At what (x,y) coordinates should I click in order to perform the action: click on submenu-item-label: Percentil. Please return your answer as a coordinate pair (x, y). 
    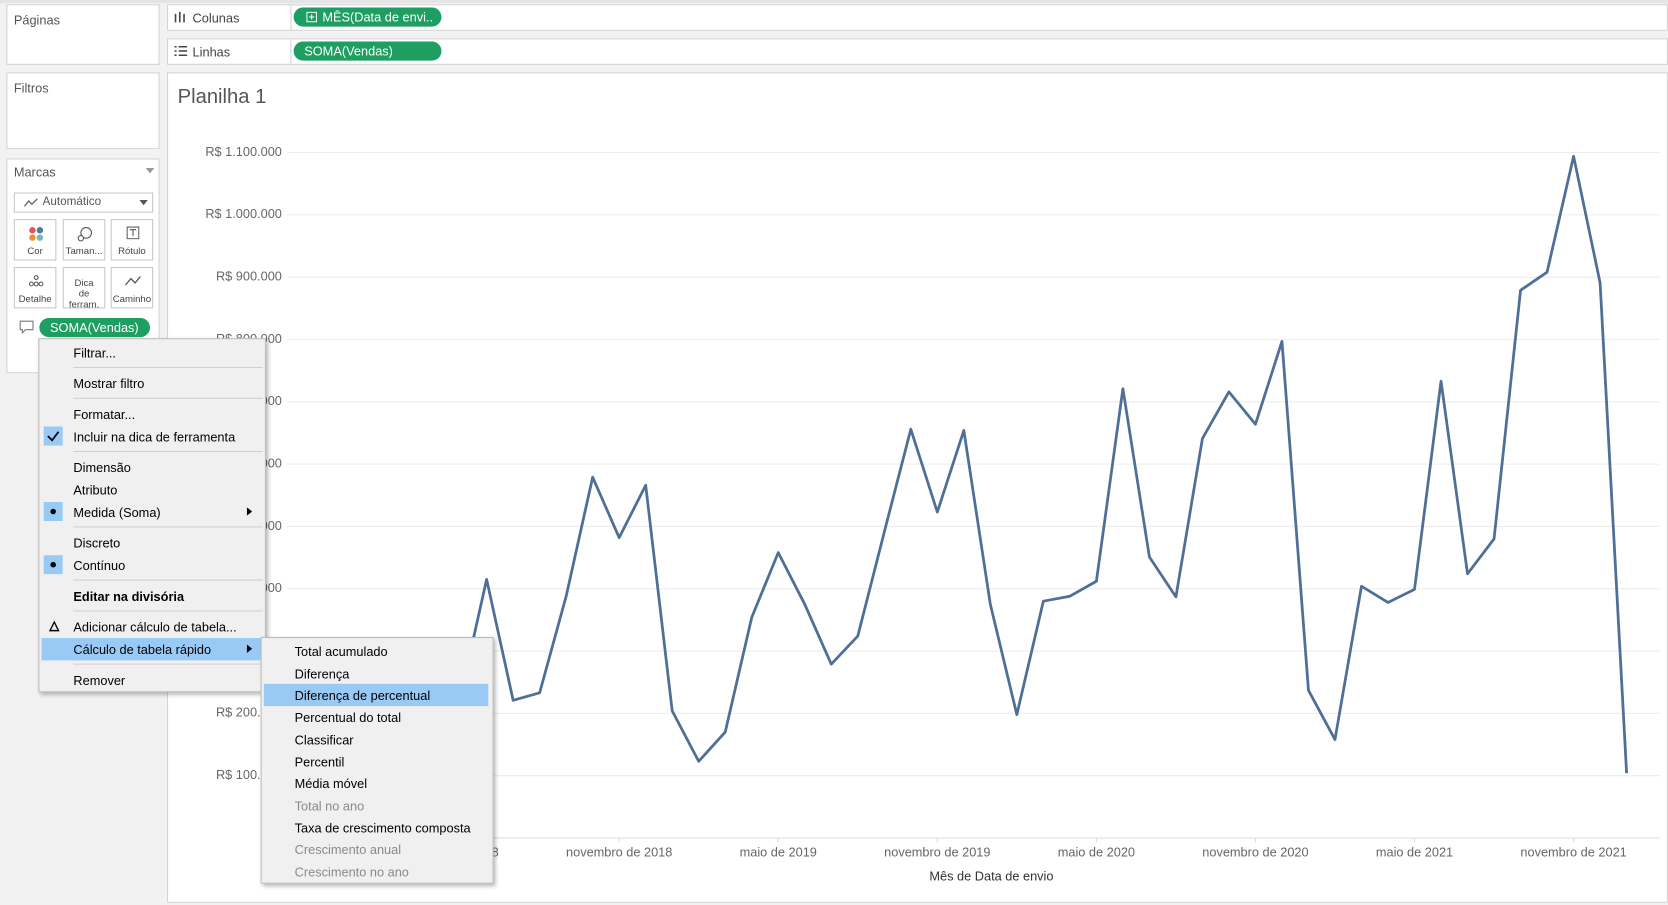
    Looking at the image, I should click on (319, 762).